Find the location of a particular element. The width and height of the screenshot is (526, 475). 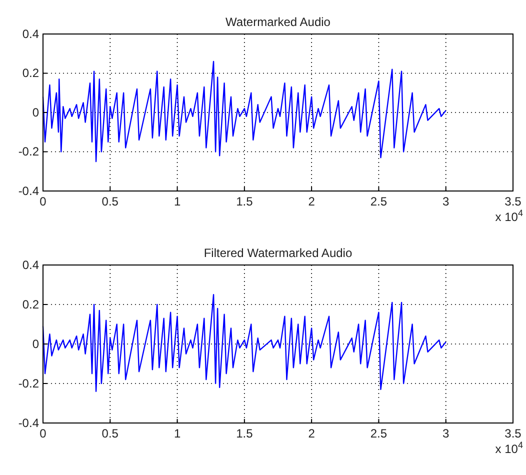

chart-title: Watermarked Audio is located at coordinates (278, 22).